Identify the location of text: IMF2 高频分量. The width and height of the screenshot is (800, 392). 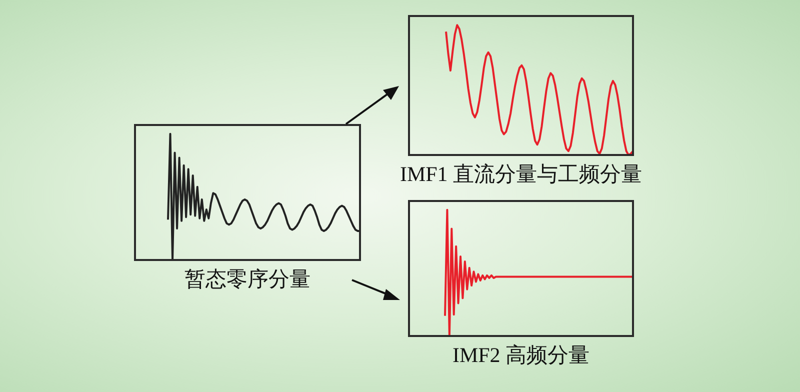
(521, 355).